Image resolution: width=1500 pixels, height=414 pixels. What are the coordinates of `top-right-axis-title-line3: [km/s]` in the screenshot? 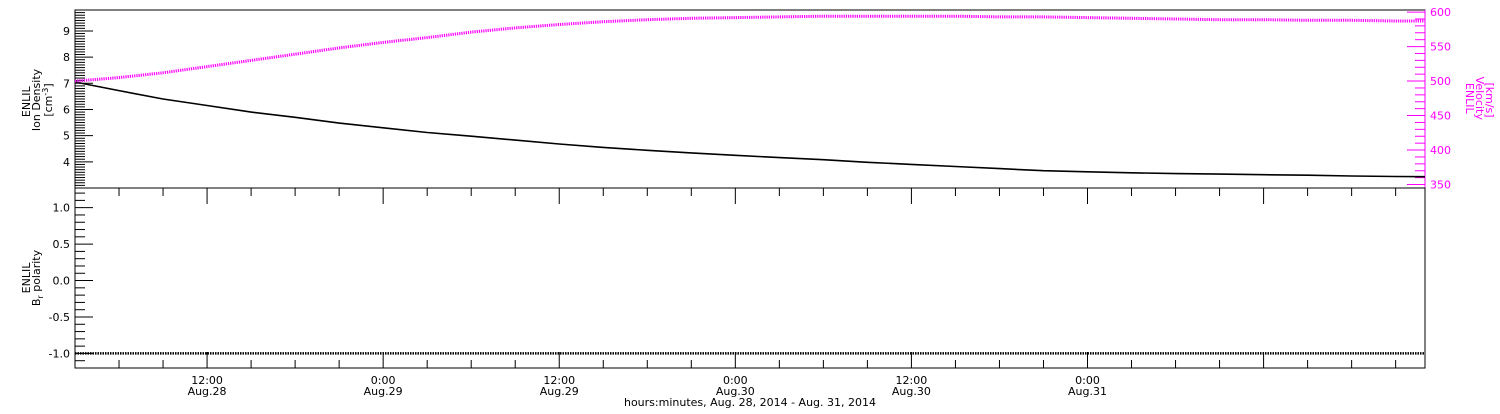 It's located at (1489, 99).